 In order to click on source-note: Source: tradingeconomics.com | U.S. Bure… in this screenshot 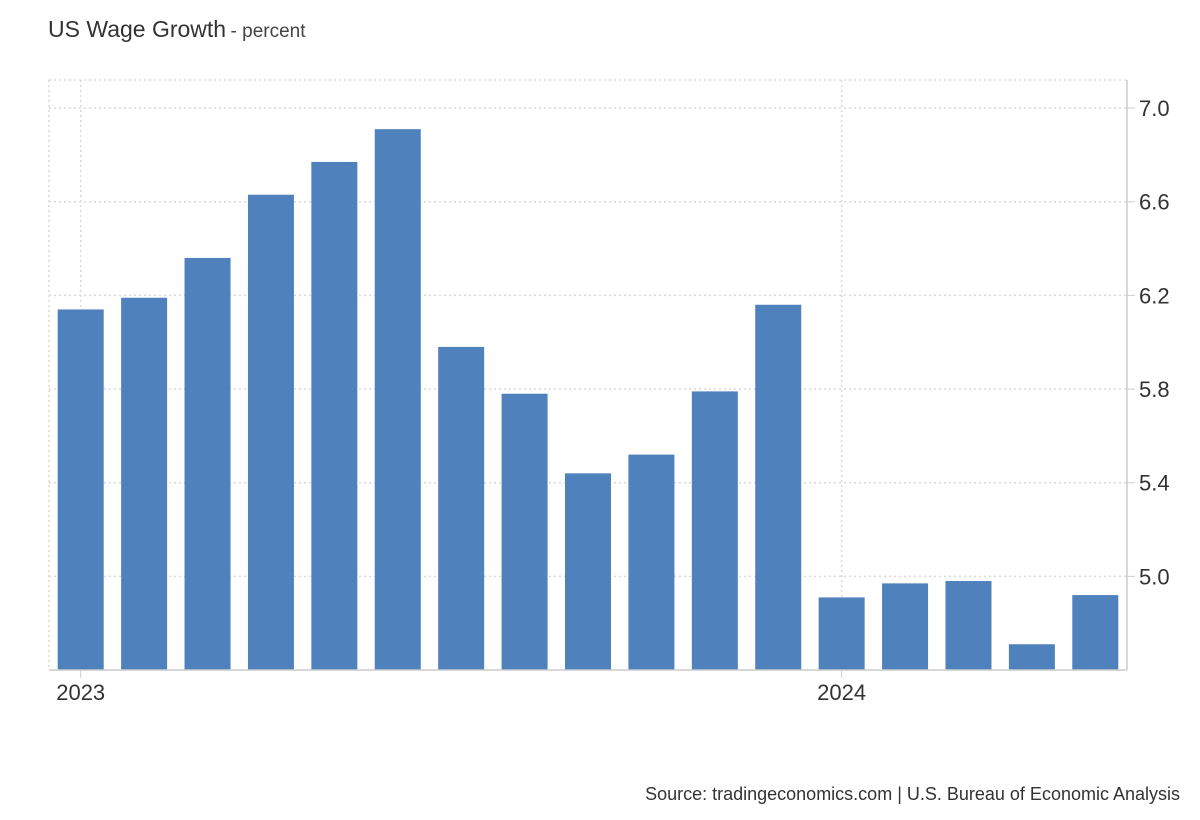, I will do `click(912, 794)`.